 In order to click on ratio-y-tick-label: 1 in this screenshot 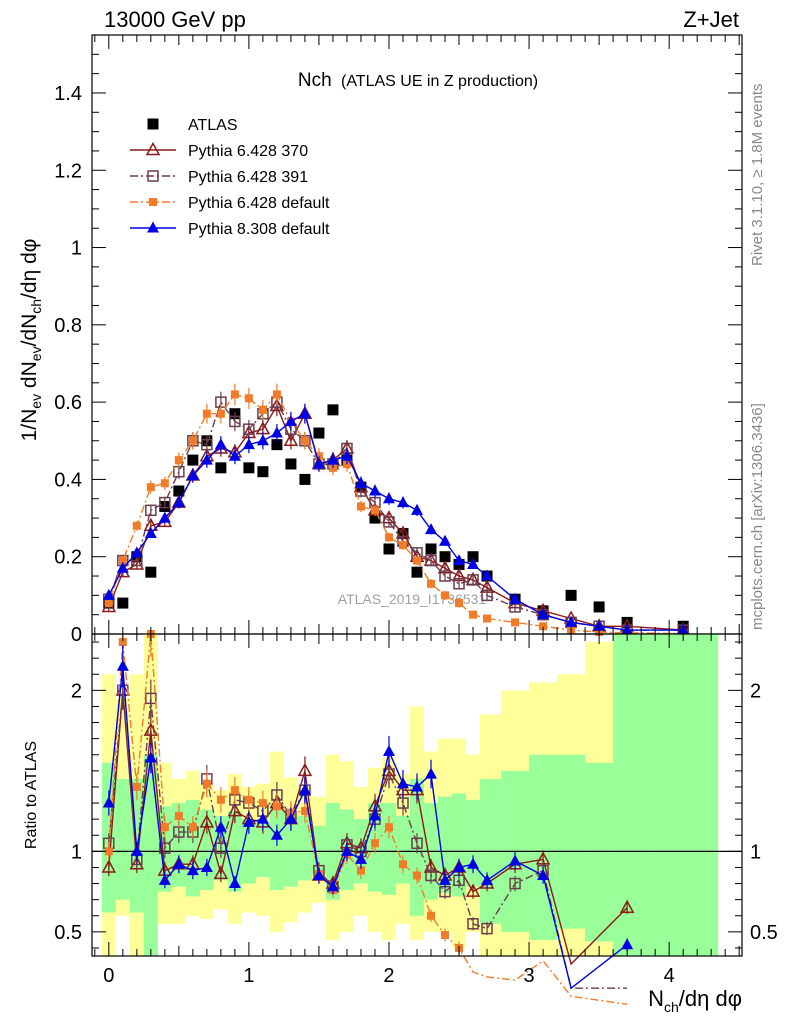, I will do `click(76, 852)`.